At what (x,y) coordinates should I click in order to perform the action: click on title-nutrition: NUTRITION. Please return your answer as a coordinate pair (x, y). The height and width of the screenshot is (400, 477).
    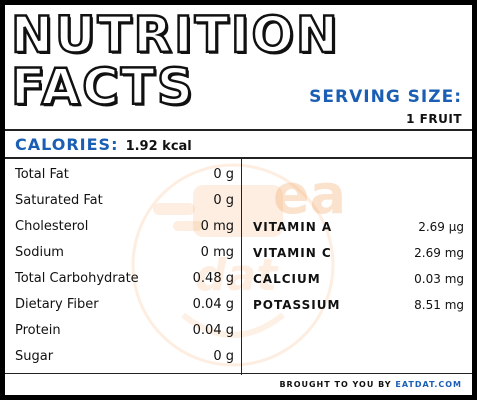
    Looking at the image, I should click on (175, 35).